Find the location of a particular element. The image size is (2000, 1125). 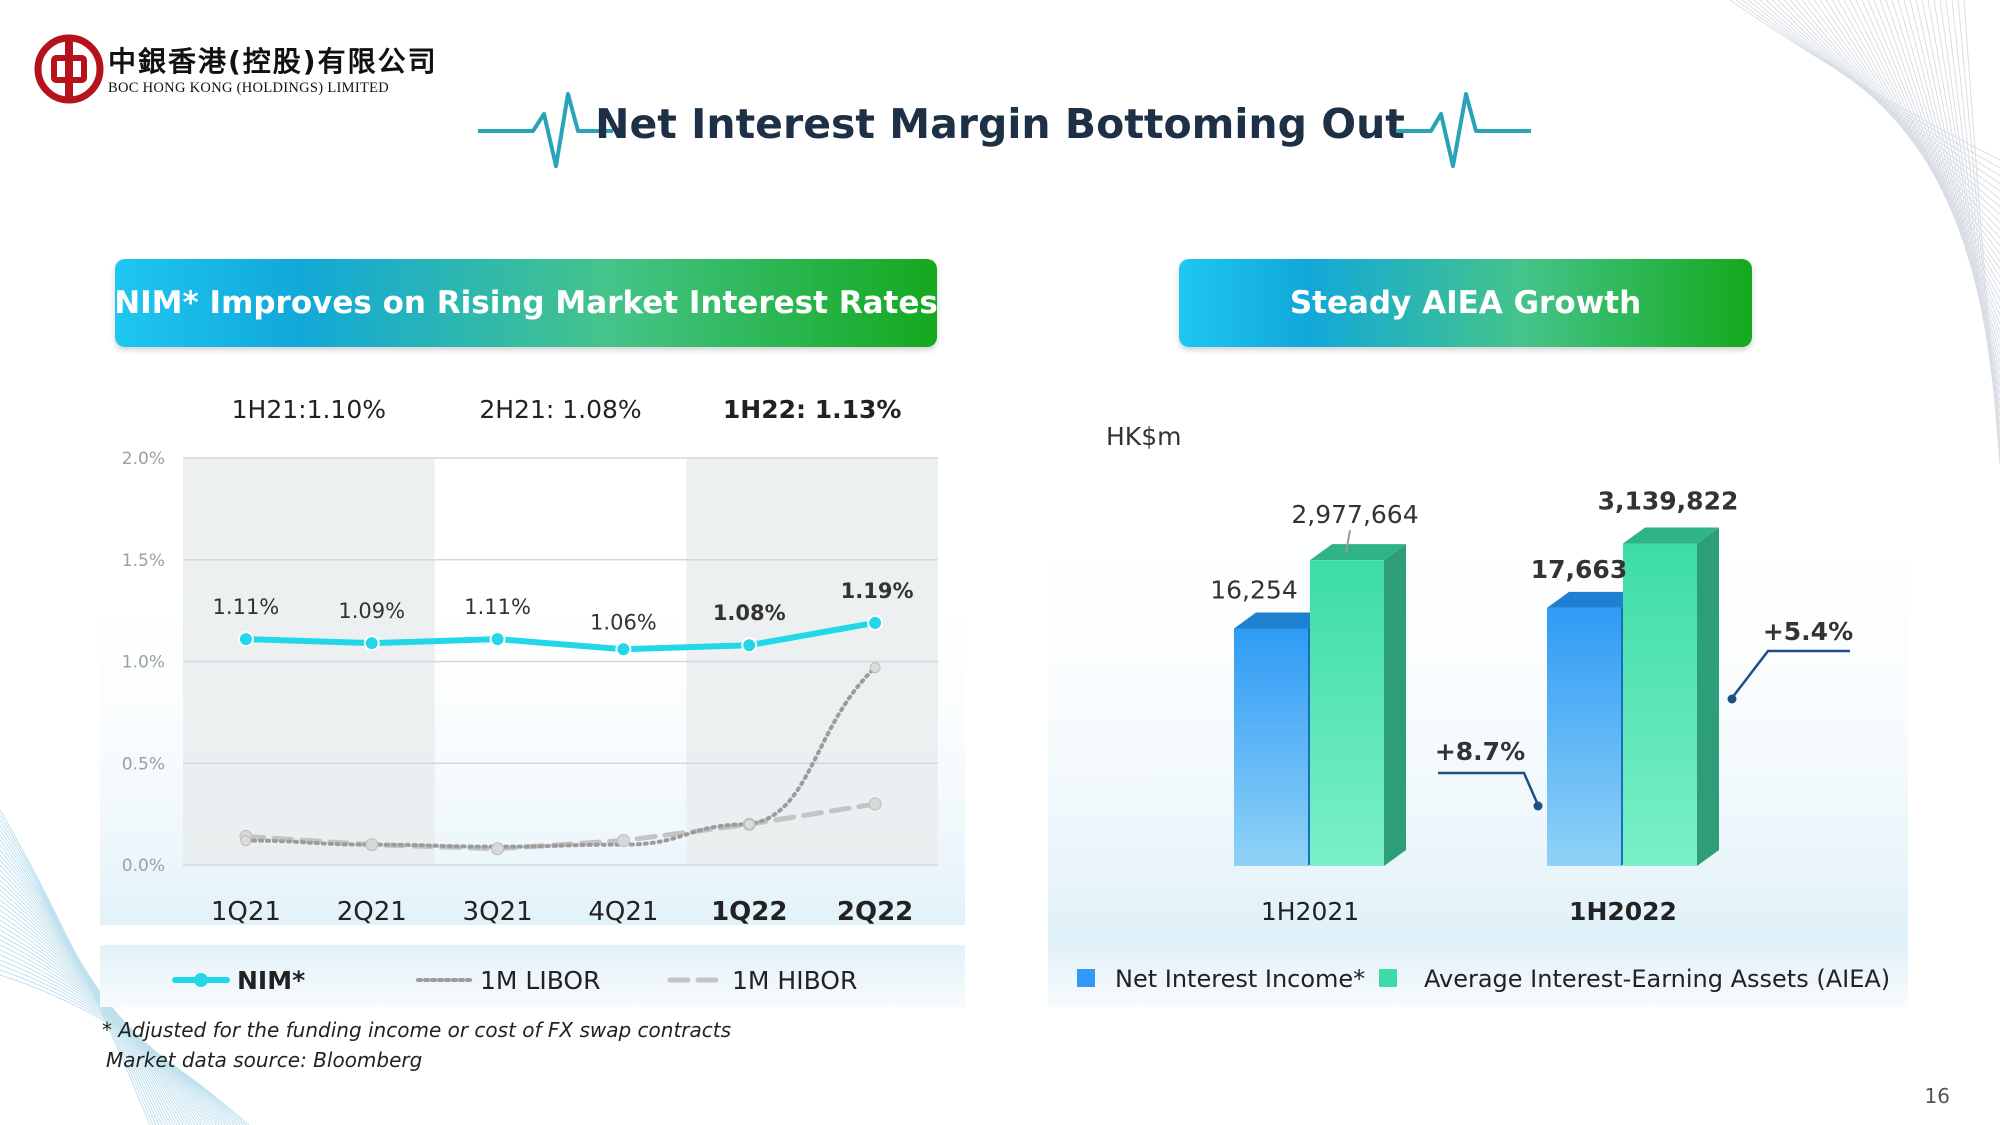

pulse-line-left-icon is located at coordinates (545, 130).